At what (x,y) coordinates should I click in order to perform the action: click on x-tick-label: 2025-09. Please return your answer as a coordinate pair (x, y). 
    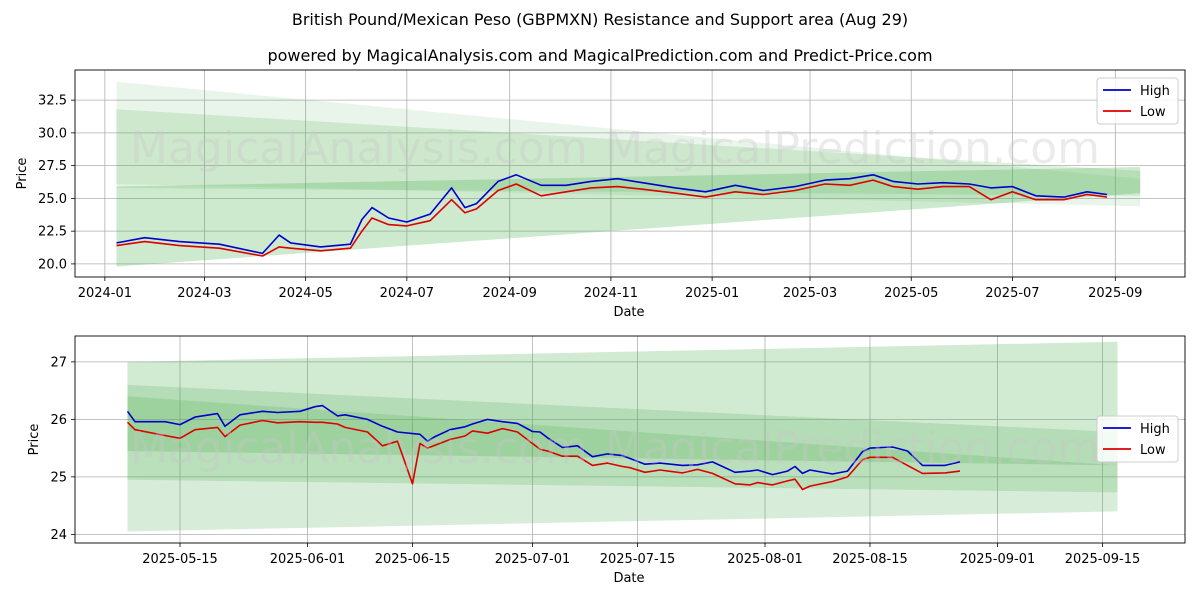
    Looking at the image, I should click on (1115, 293).